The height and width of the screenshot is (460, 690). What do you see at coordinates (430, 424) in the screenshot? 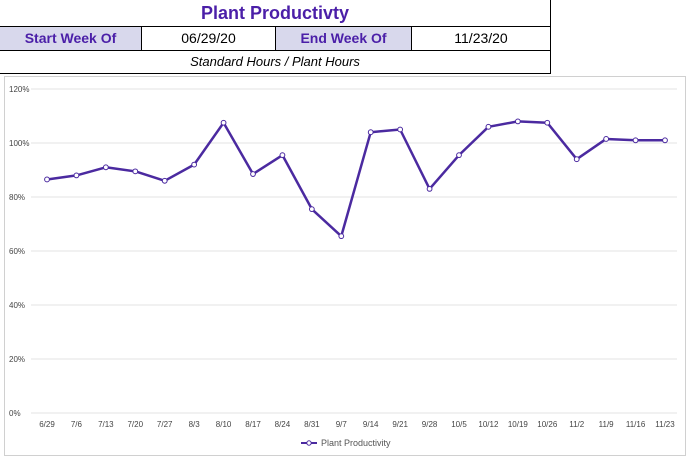
I see `x-tick-label: 9/28` at bounding box center [430, 424].